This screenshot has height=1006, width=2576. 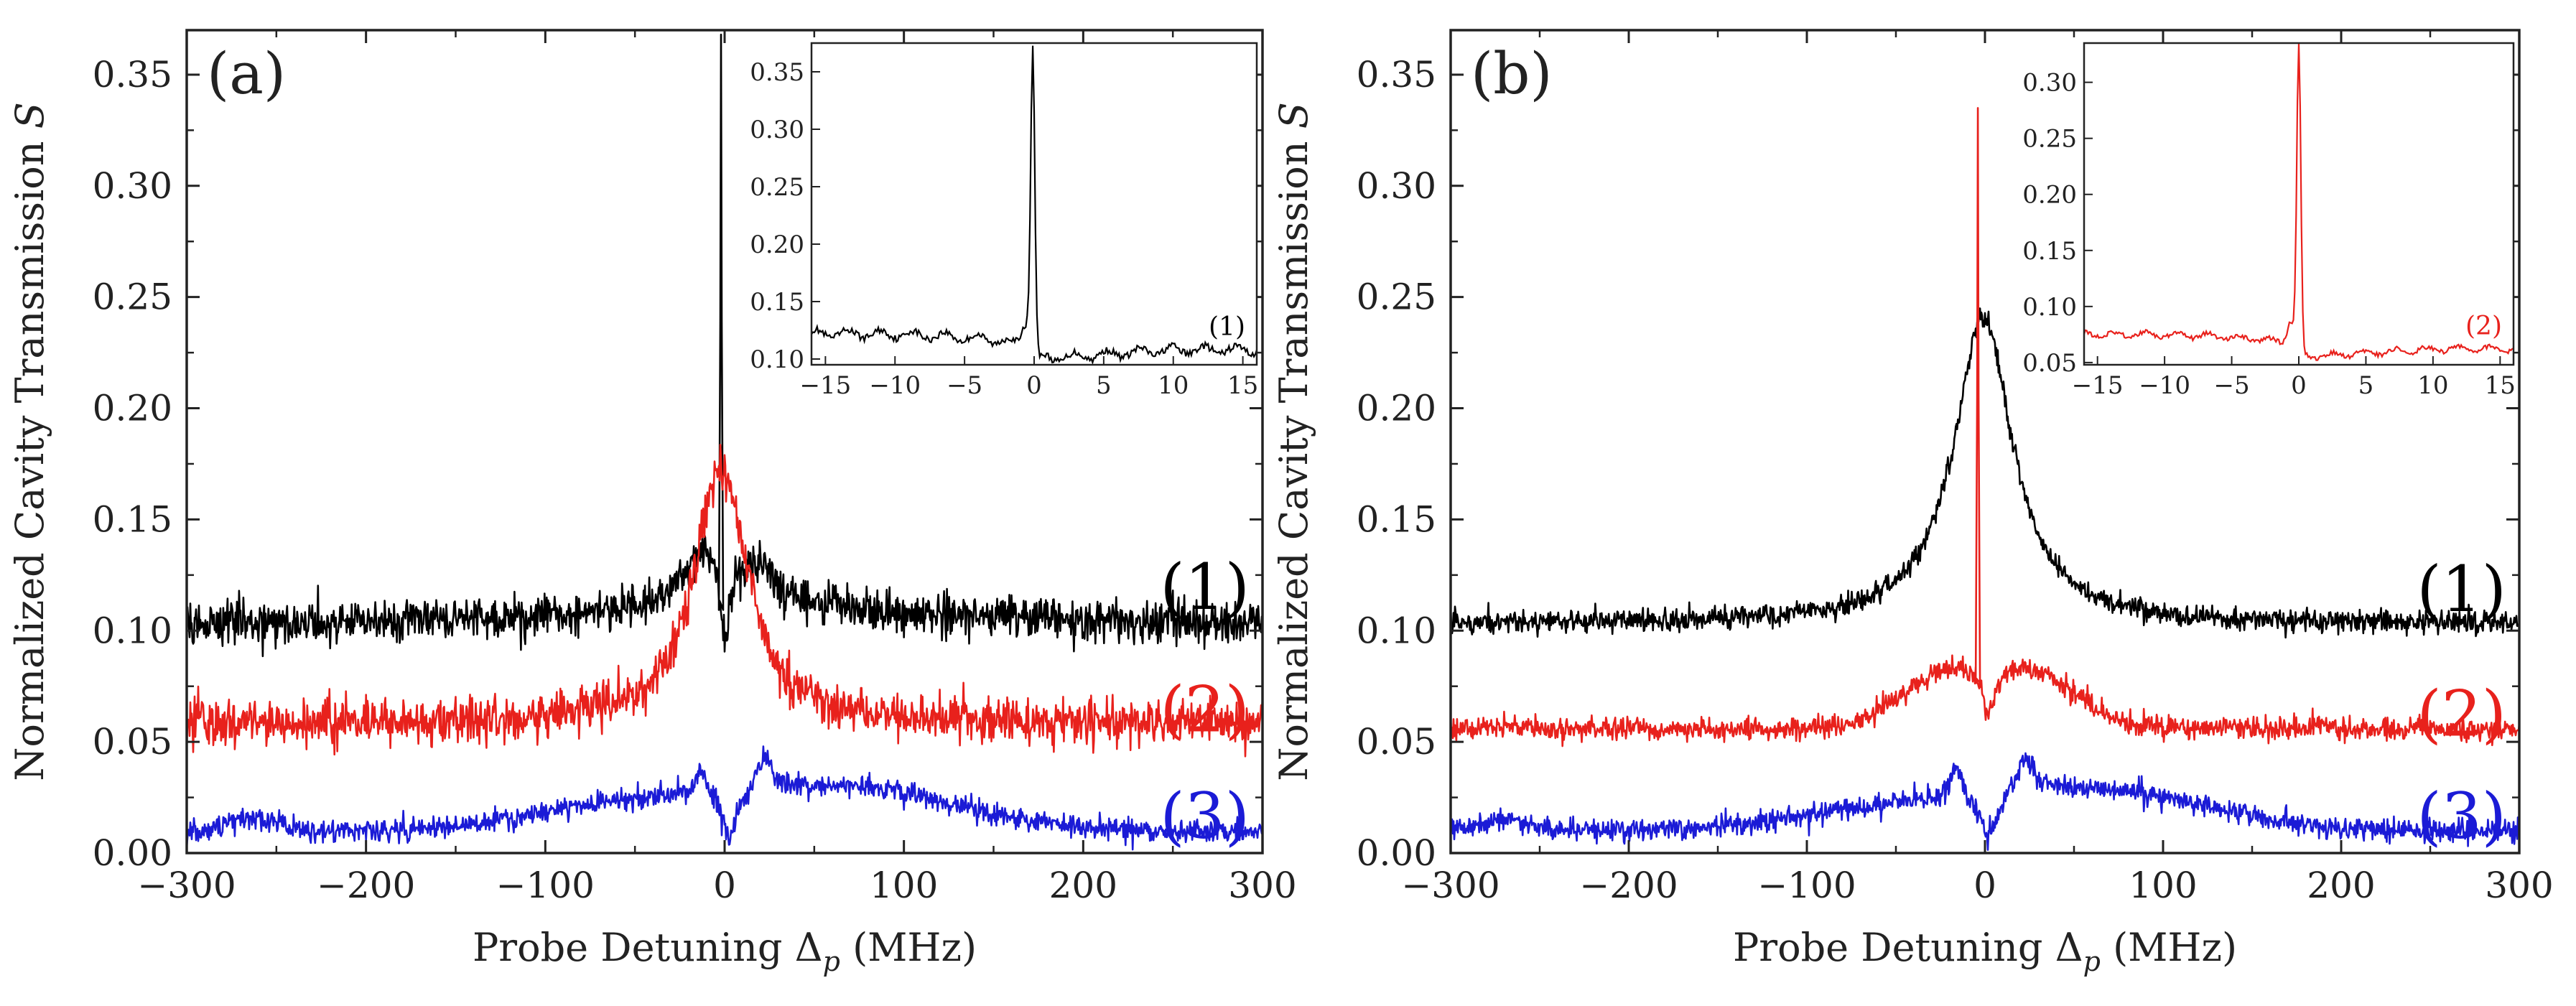 I want to click on panel-label: (a), so click(x=246, y=73).